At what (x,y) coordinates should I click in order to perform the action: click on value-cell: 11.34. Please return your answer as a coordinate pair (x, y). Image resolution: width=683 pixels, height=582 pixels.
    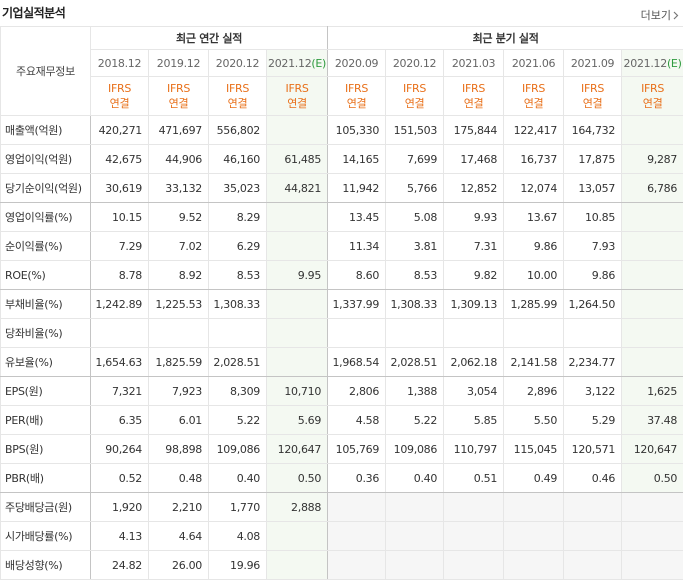
    Looking at the image, I should click on (357, 246).